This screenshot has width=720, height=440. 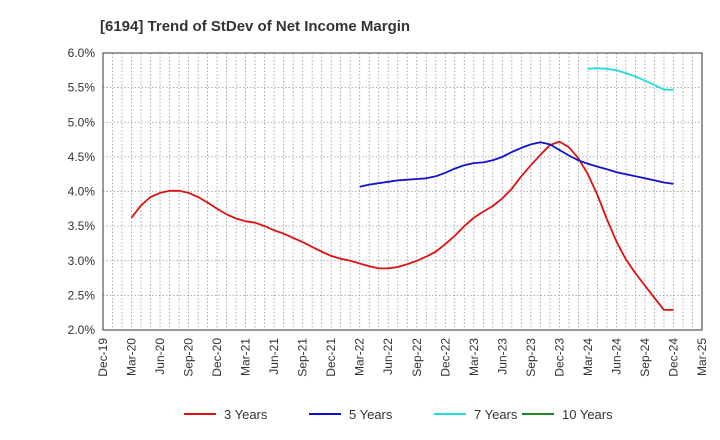 I want to click on x-tick-label: Jun-20, so click(x=160, y=356).